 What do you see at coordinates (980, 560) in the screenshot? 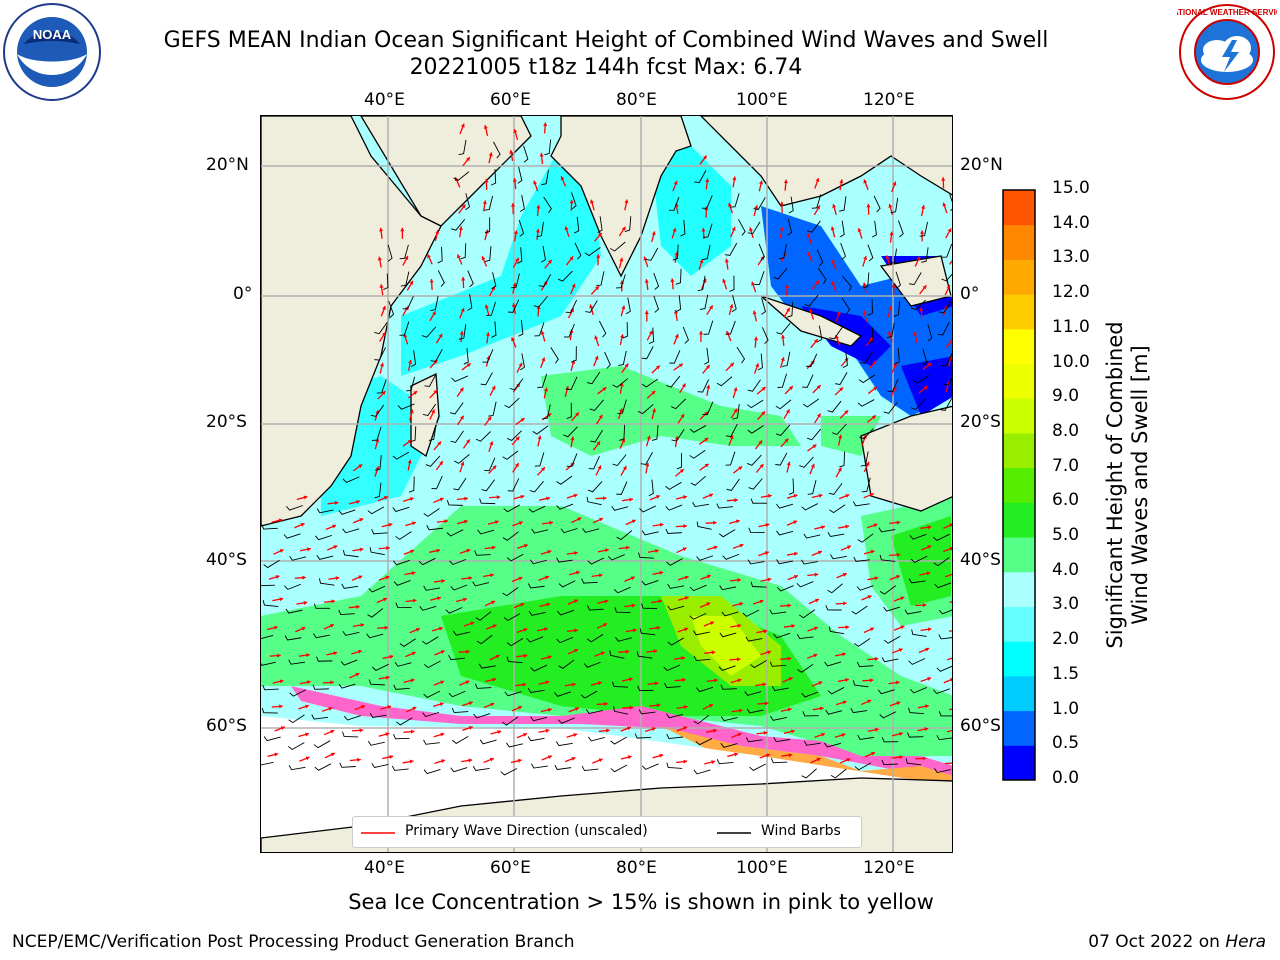
I see `lat-label-right-40s: 40°S` at bounding box center [980, 560].